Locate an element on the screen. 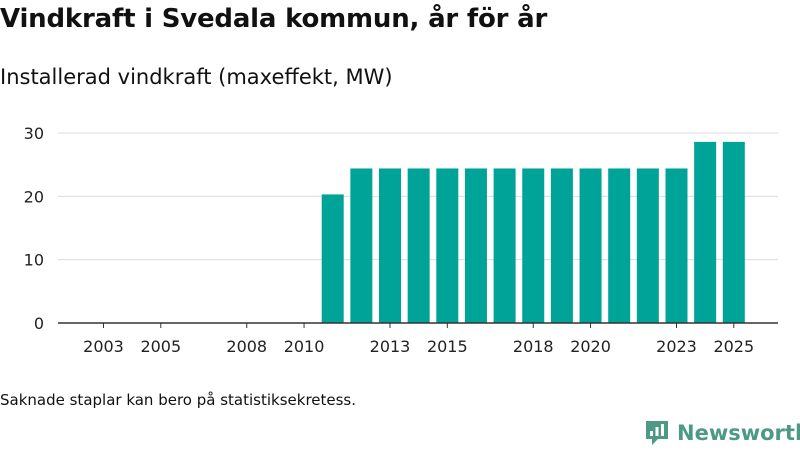 This screenshot has height=450, width=800. x-tick-label: 2025 is located at coordinates (733, 346).